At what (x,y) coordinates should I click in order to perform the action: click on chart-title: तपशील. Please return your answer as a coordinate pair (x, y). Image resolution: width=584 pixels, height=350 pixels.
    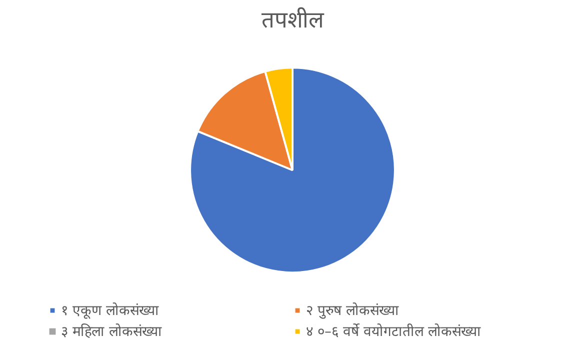
    Looking at the image, I should click on (293, 20).